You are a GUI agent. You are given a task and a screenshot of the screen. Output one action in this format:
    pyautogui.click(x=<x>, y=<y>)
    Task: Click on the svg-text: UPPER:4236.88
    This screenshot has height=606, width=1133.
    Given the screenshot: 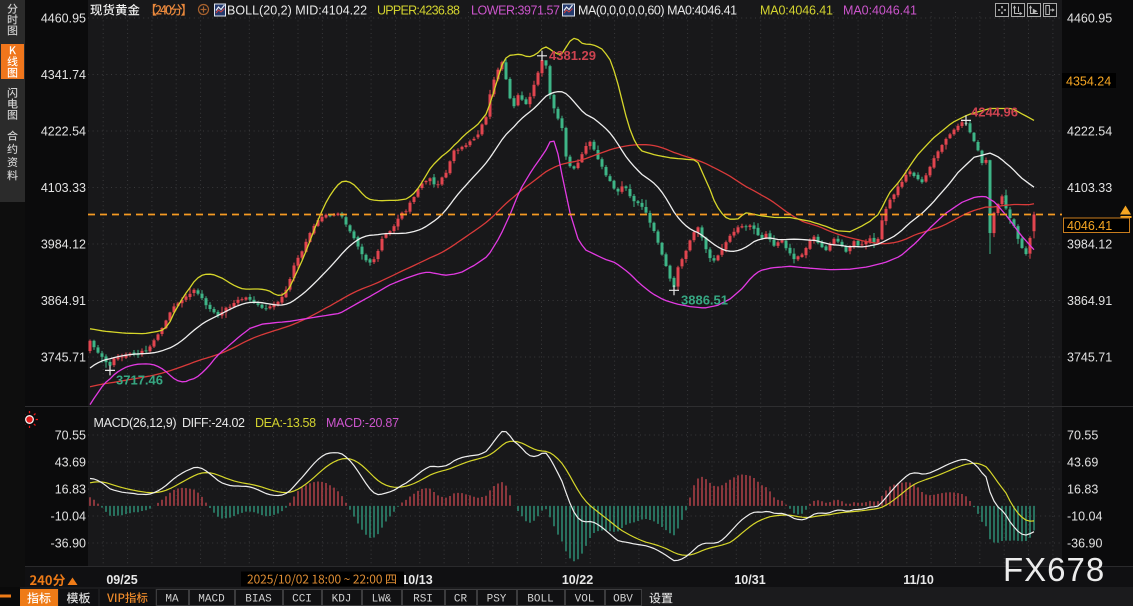 What is the action you would take?
    pyautogui.click(x=418, y=11)
    